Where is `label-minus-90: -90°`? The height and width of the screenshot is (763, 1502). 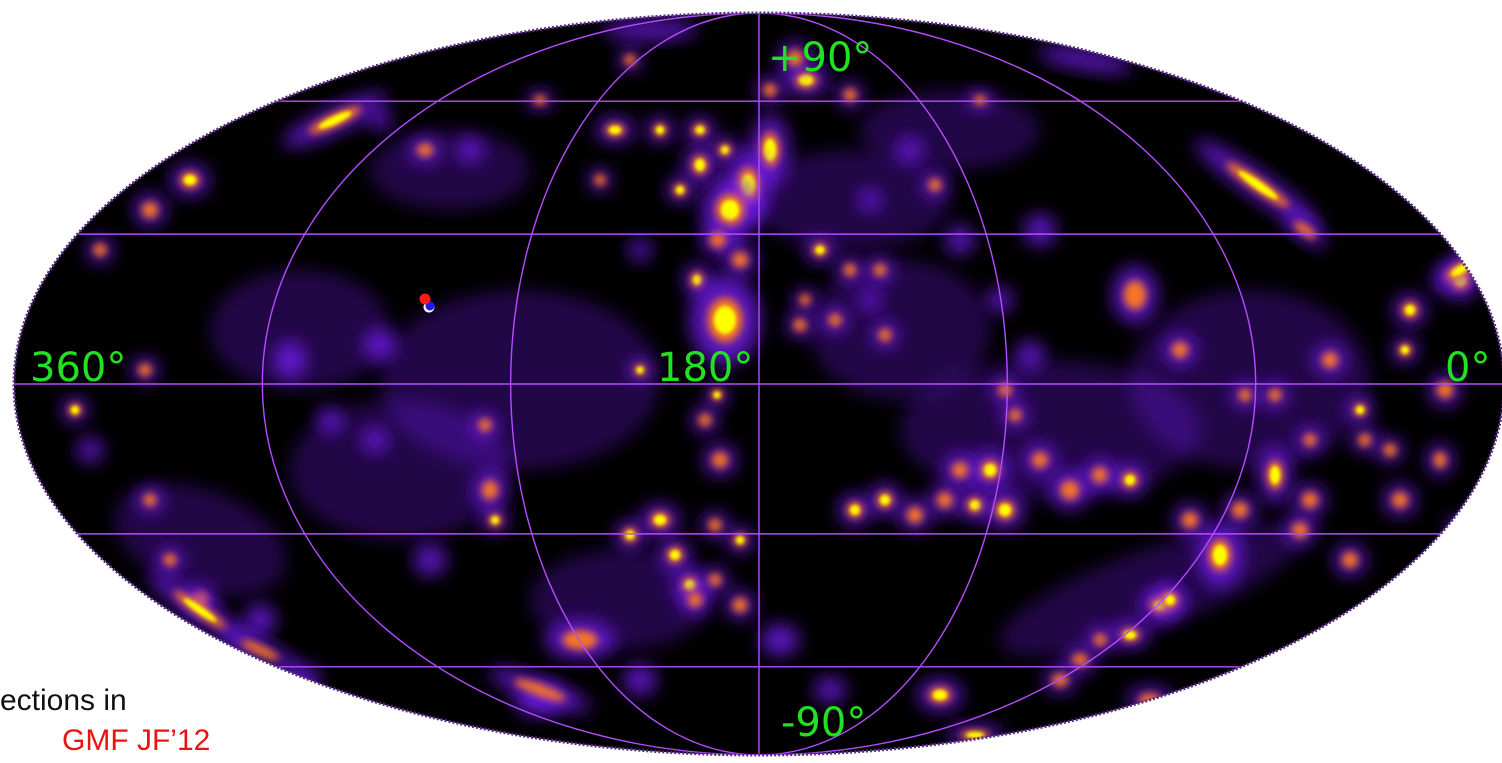
label-minus-90: -90° is located at coordinates (824, 723).